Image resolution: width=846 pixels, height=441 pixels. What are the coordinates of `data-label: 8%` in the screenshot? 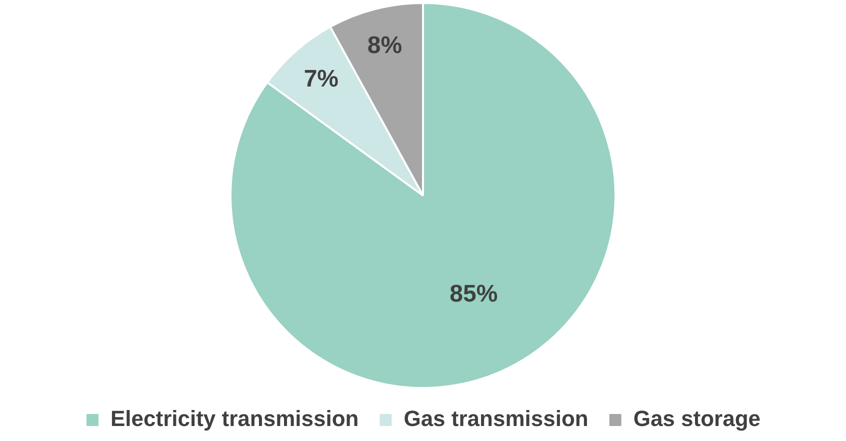 It's located at (384, 45).